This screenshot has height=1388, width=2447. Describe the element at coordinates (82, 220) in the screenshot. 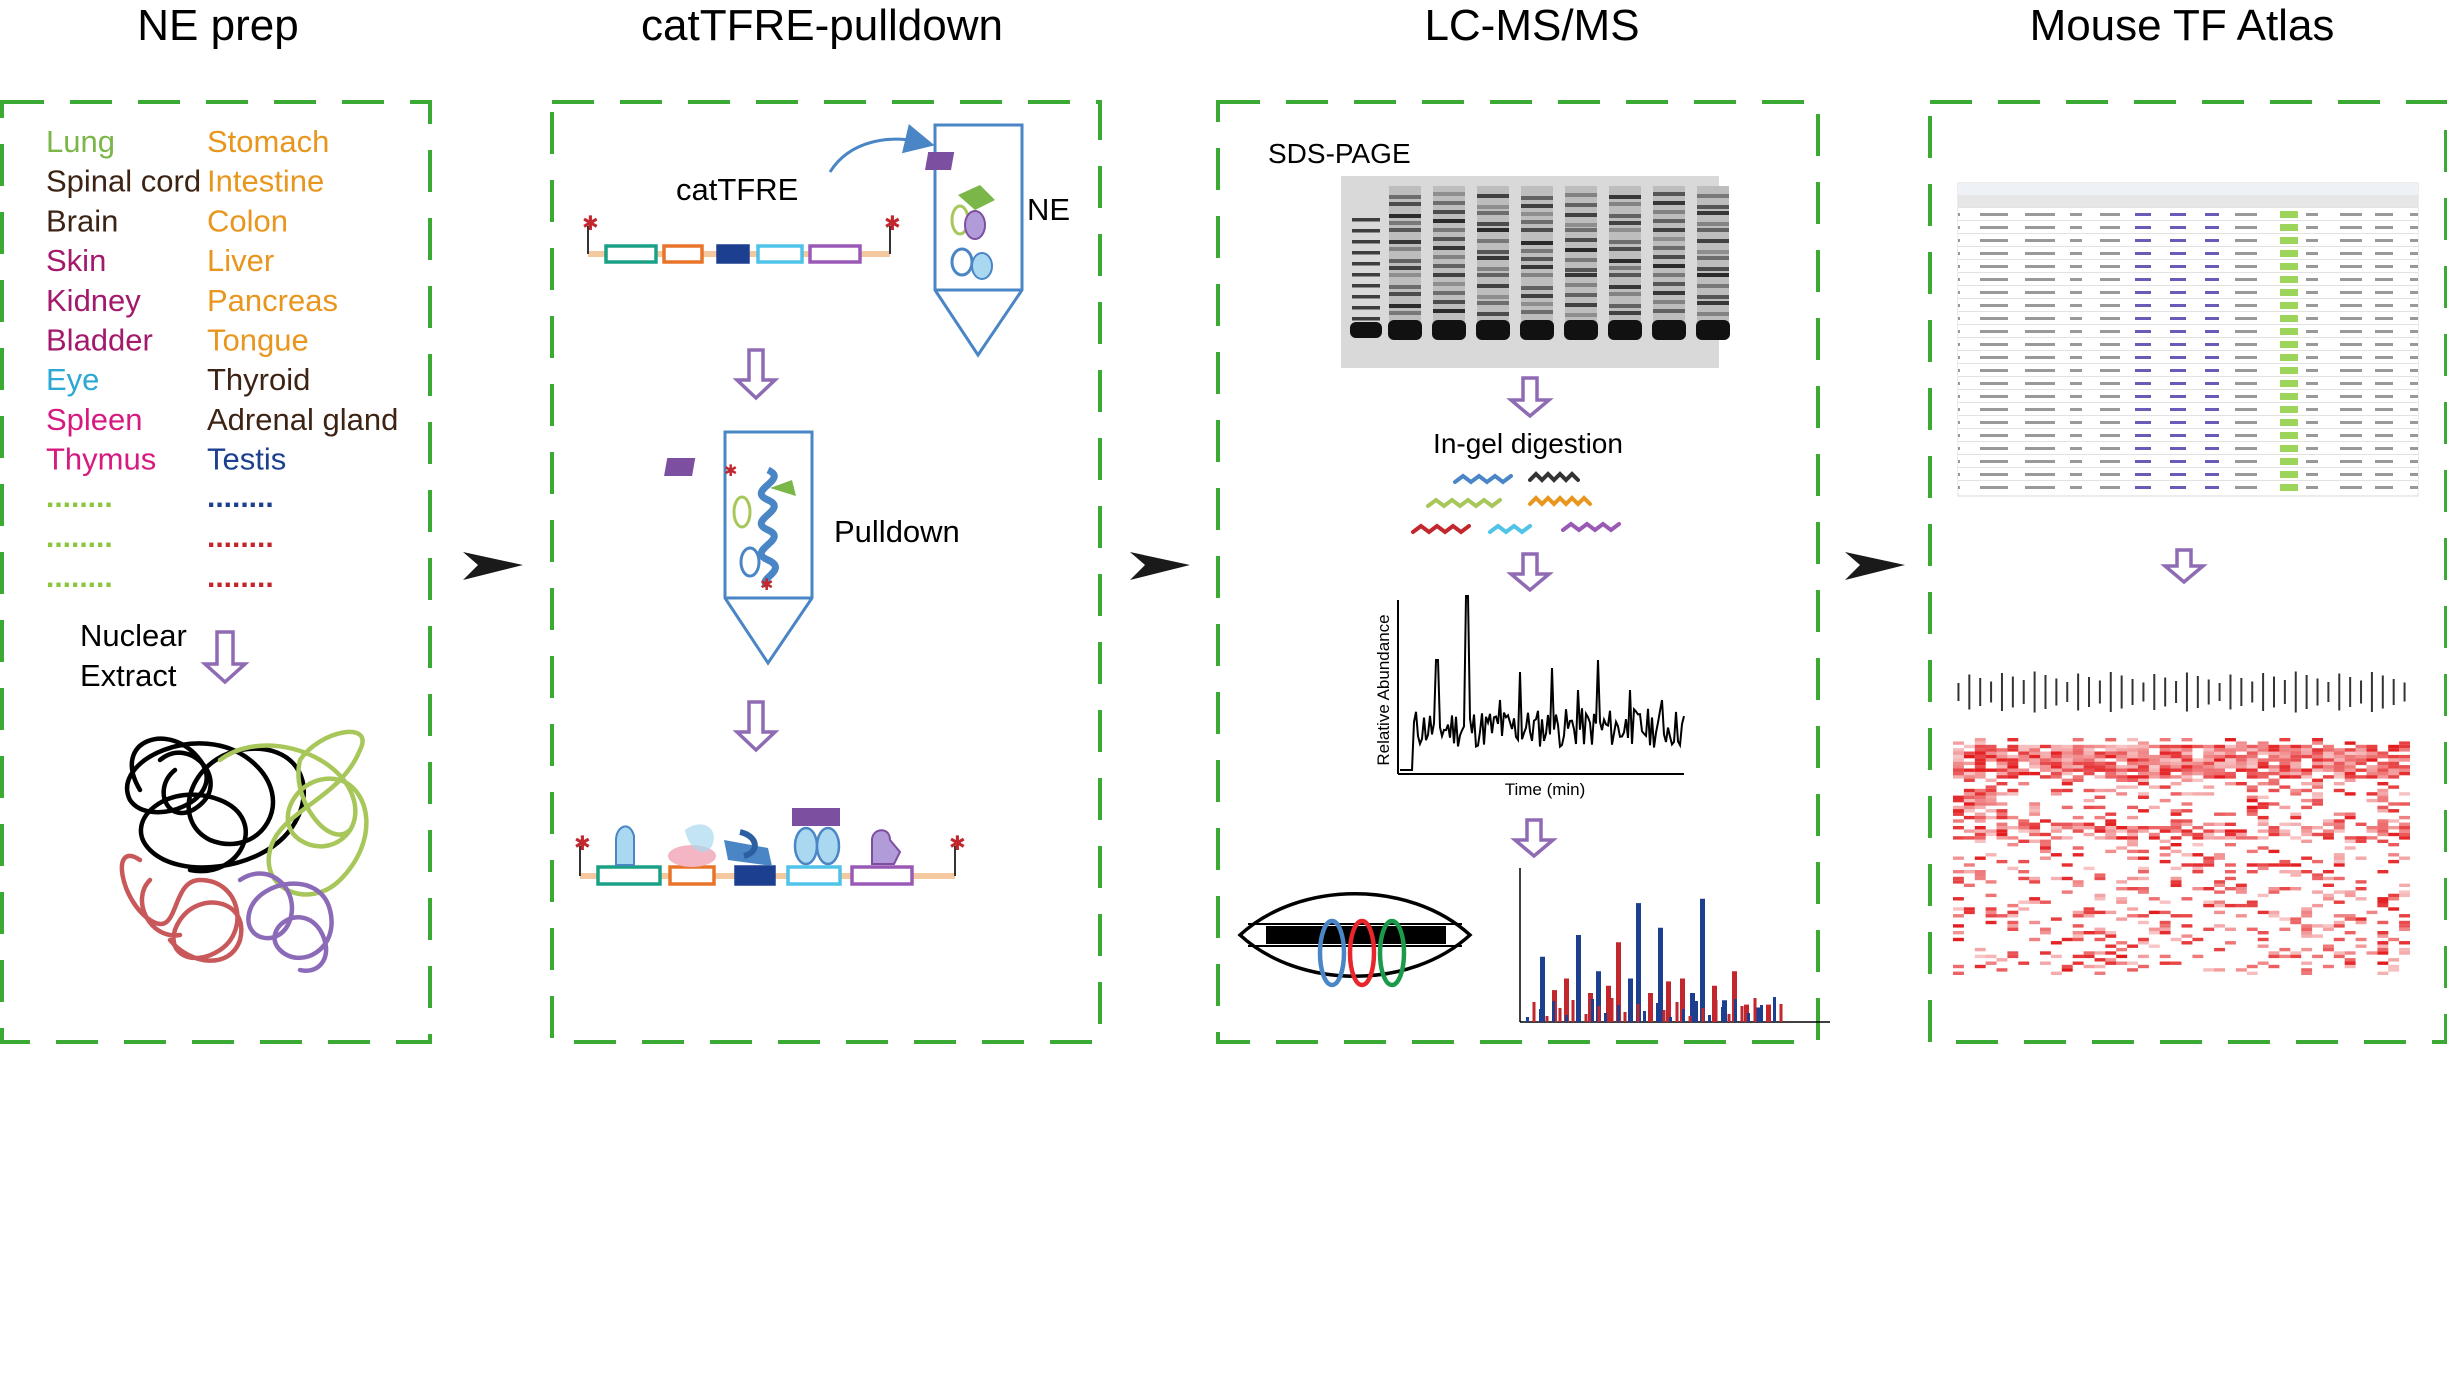

I see `tissue-label-left-2: Brain` at that location.